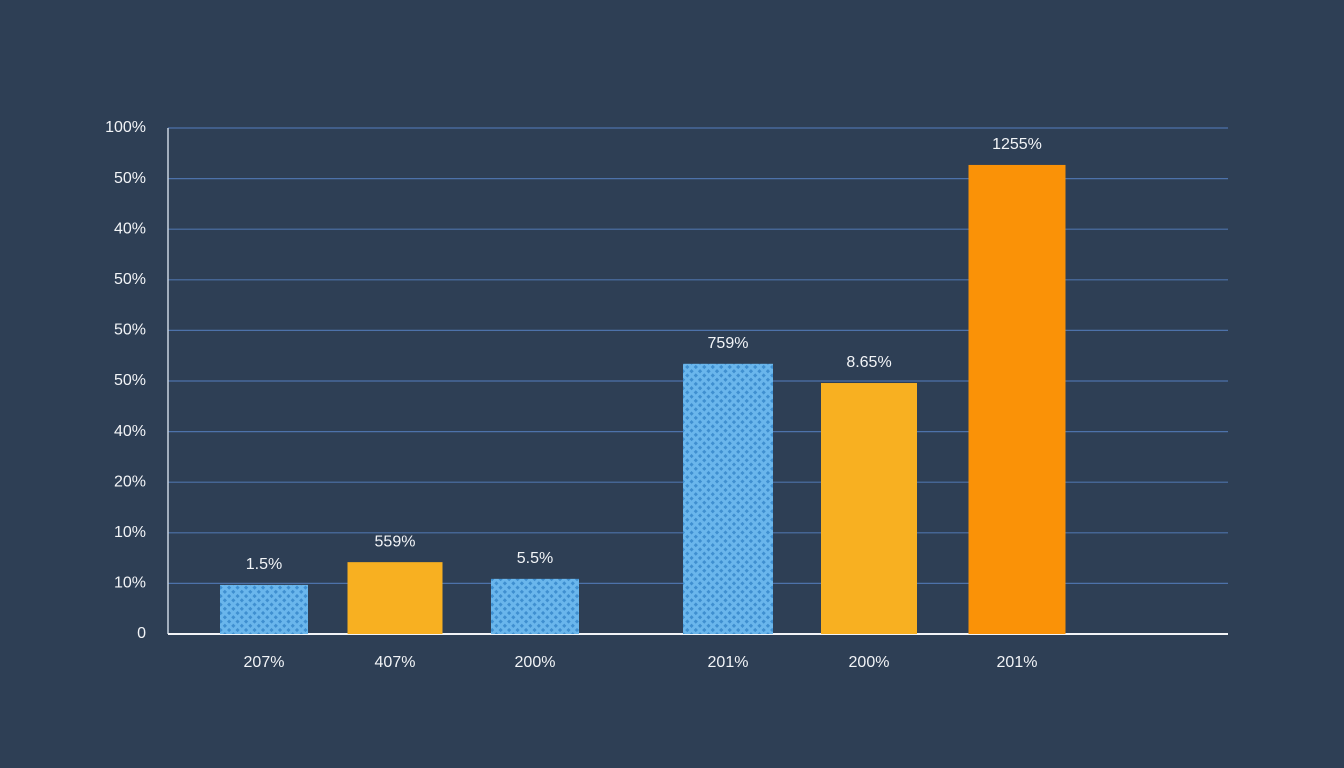 The width and height of the screenshot is (1344, 768). Describe the element at coordinates (141, 633) in the screenshot. I see `y-tick-label: 0` at that location.